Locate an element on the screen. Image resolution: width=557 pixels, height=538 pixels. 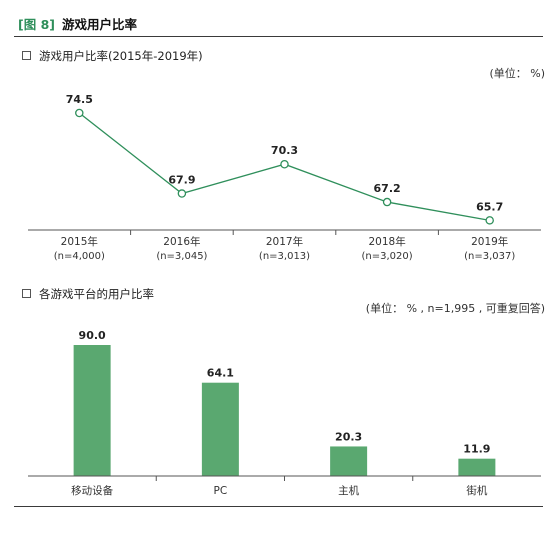
data-label: 11.9 is located at coordinates (476, 449).